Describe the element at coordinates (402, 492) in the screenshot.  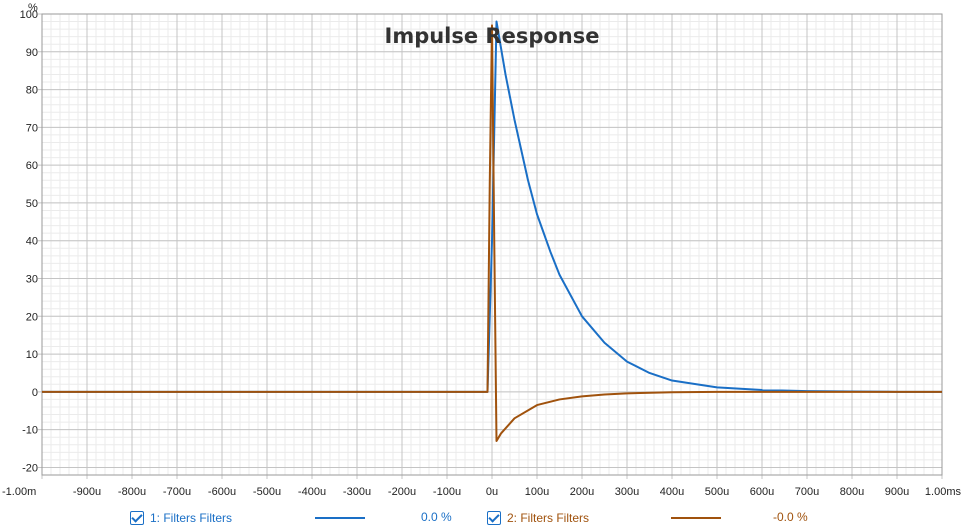
I see `x-tick-label: -200u` at that location.